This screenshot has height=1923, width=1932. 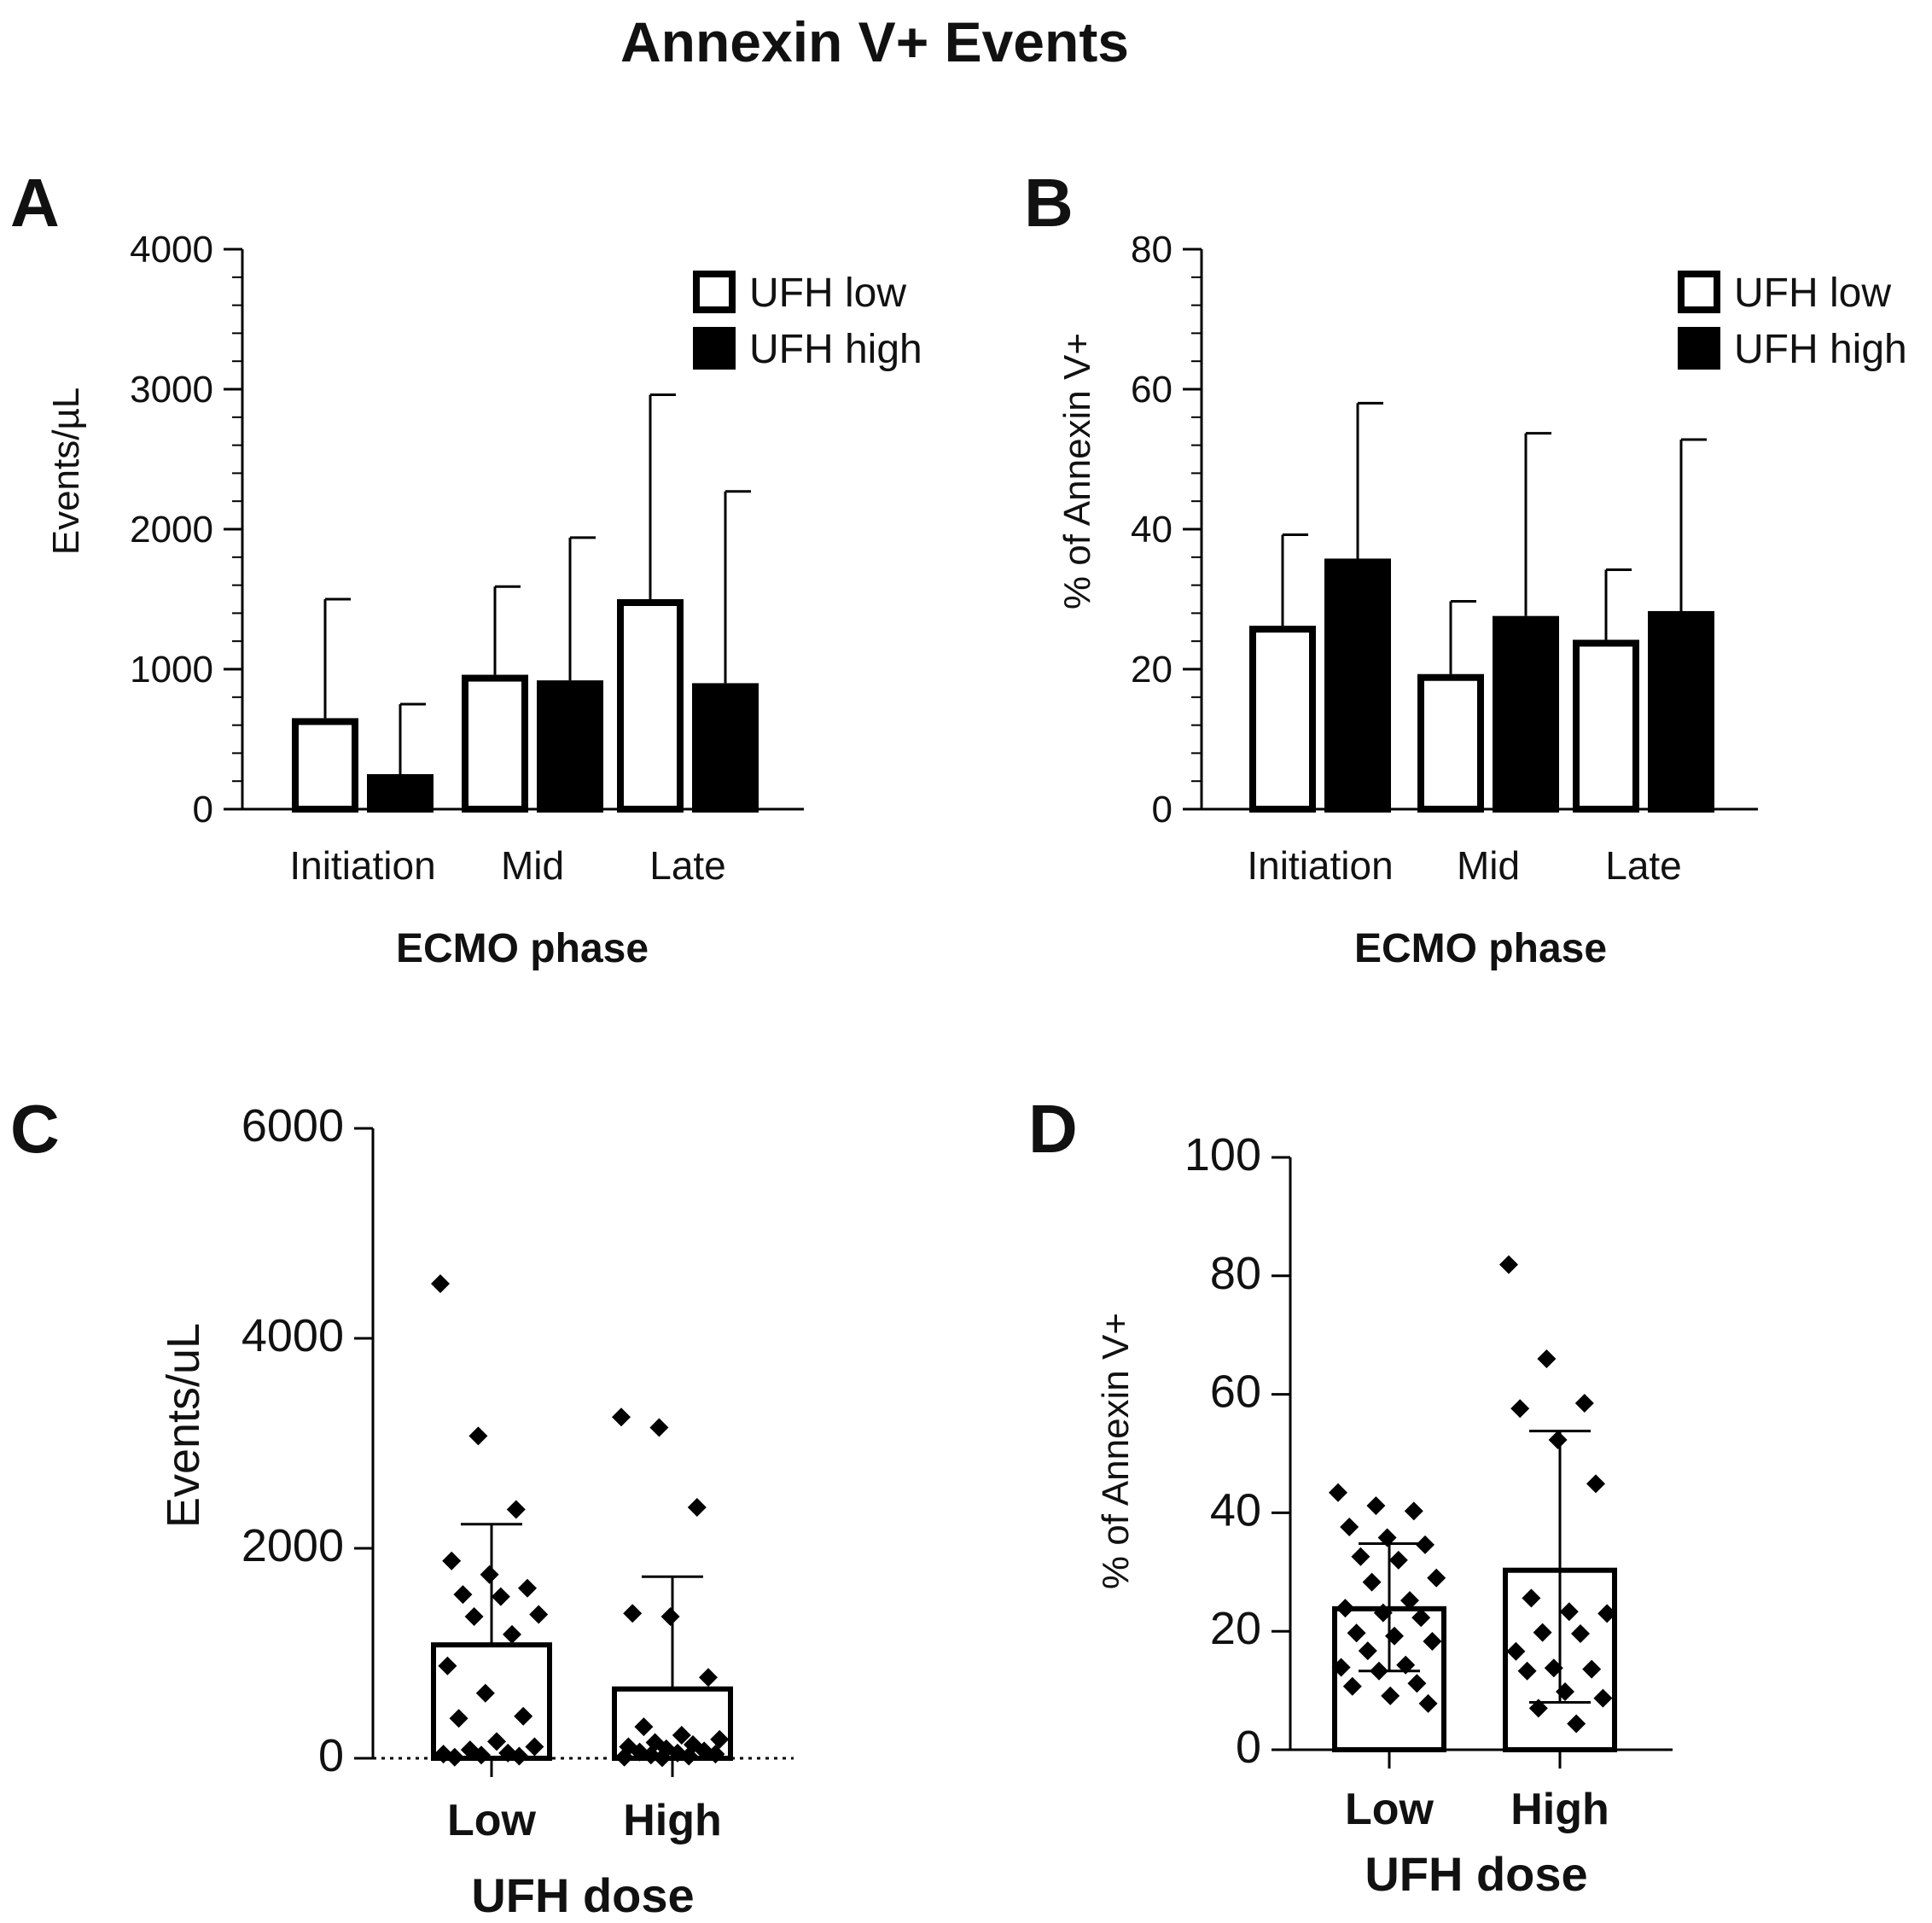 What do you see at coordinates (1821, 349) in the screenshot?
I see `panel-b-legend-label: UFH high` at bounding box center [1821, 349].